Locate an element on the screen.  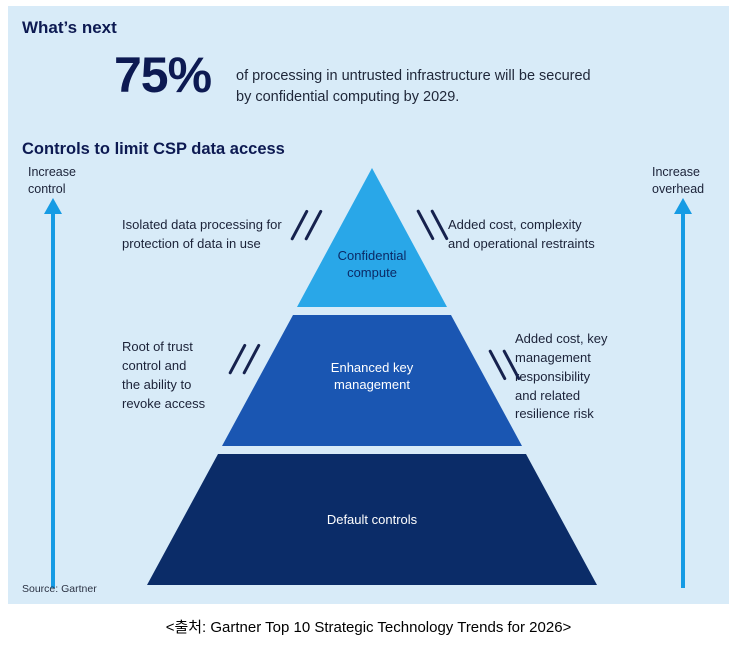
tier-label-default-controls: Default controls is located at coordinates (372, 519).